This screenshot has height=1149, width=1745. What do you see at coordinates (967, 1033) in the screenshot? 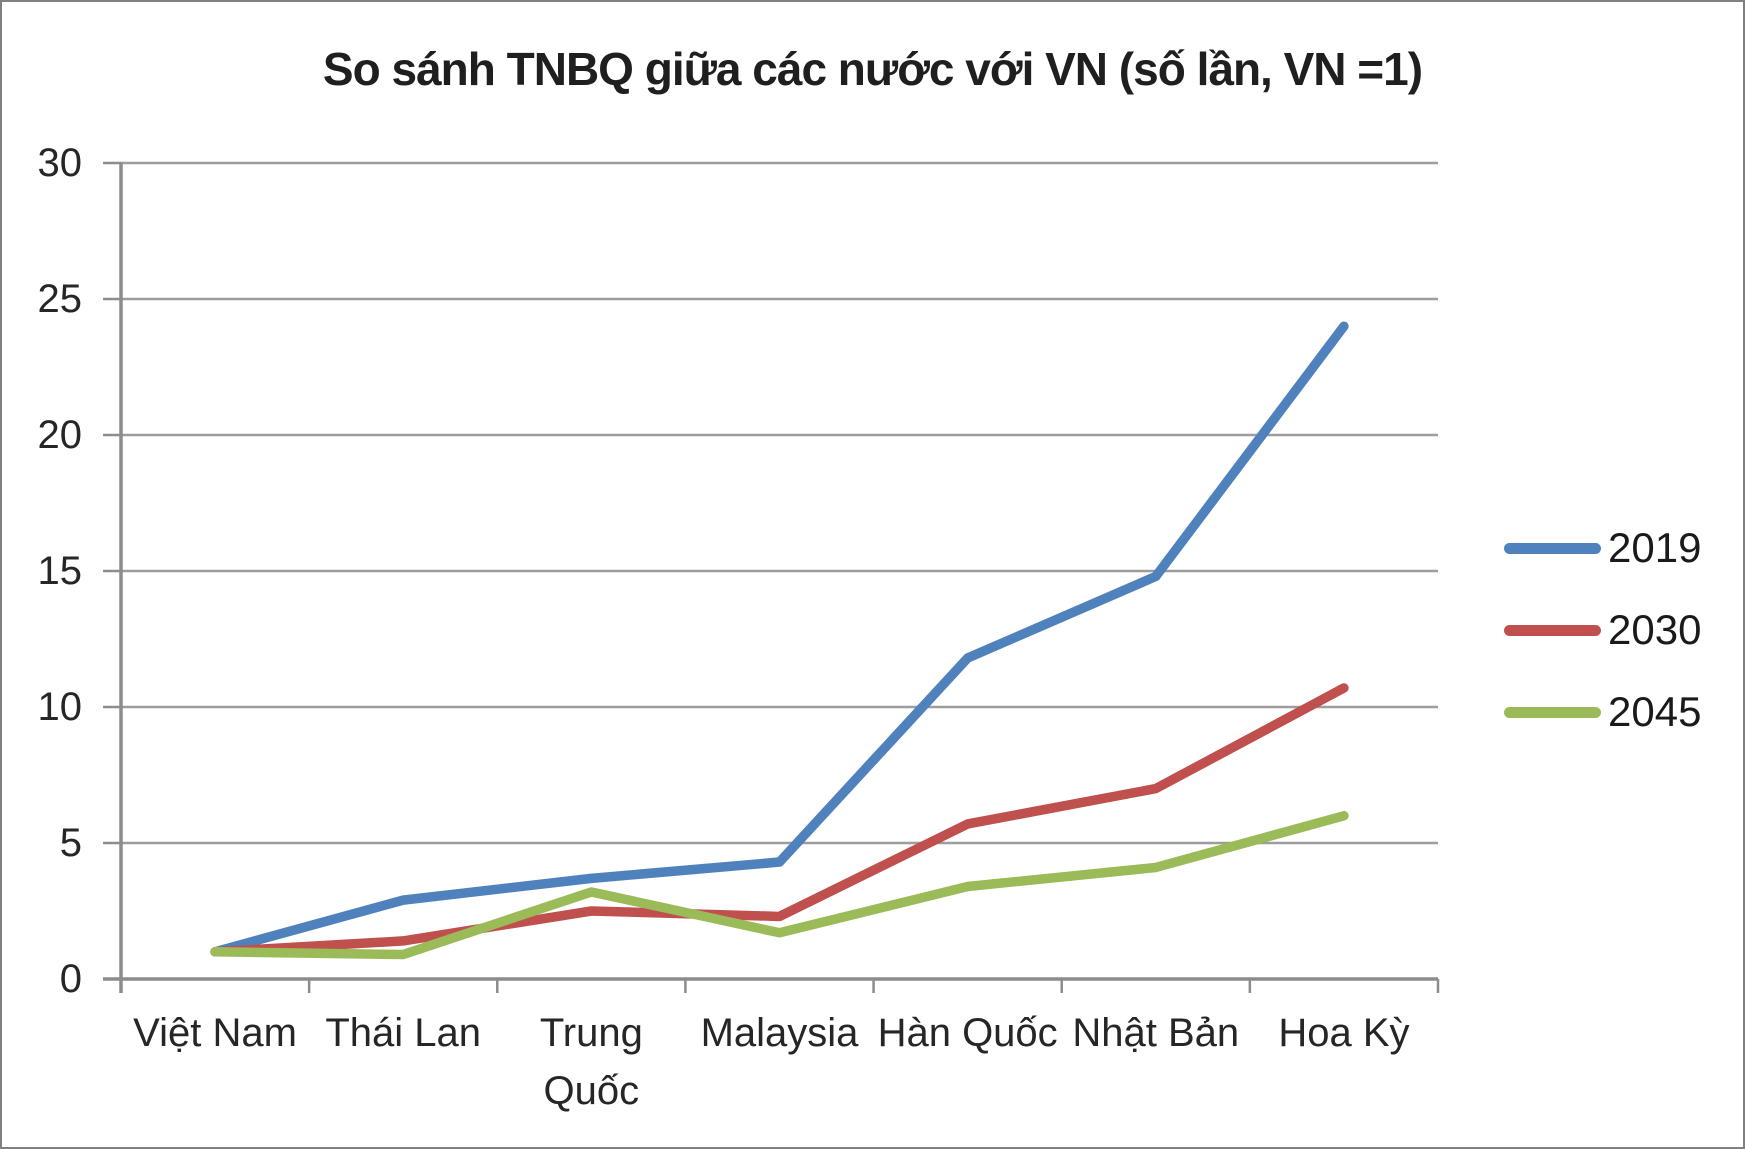
I see `x-axis-tick-label: Hàn Quốc` at bounding box center [967, 1033].